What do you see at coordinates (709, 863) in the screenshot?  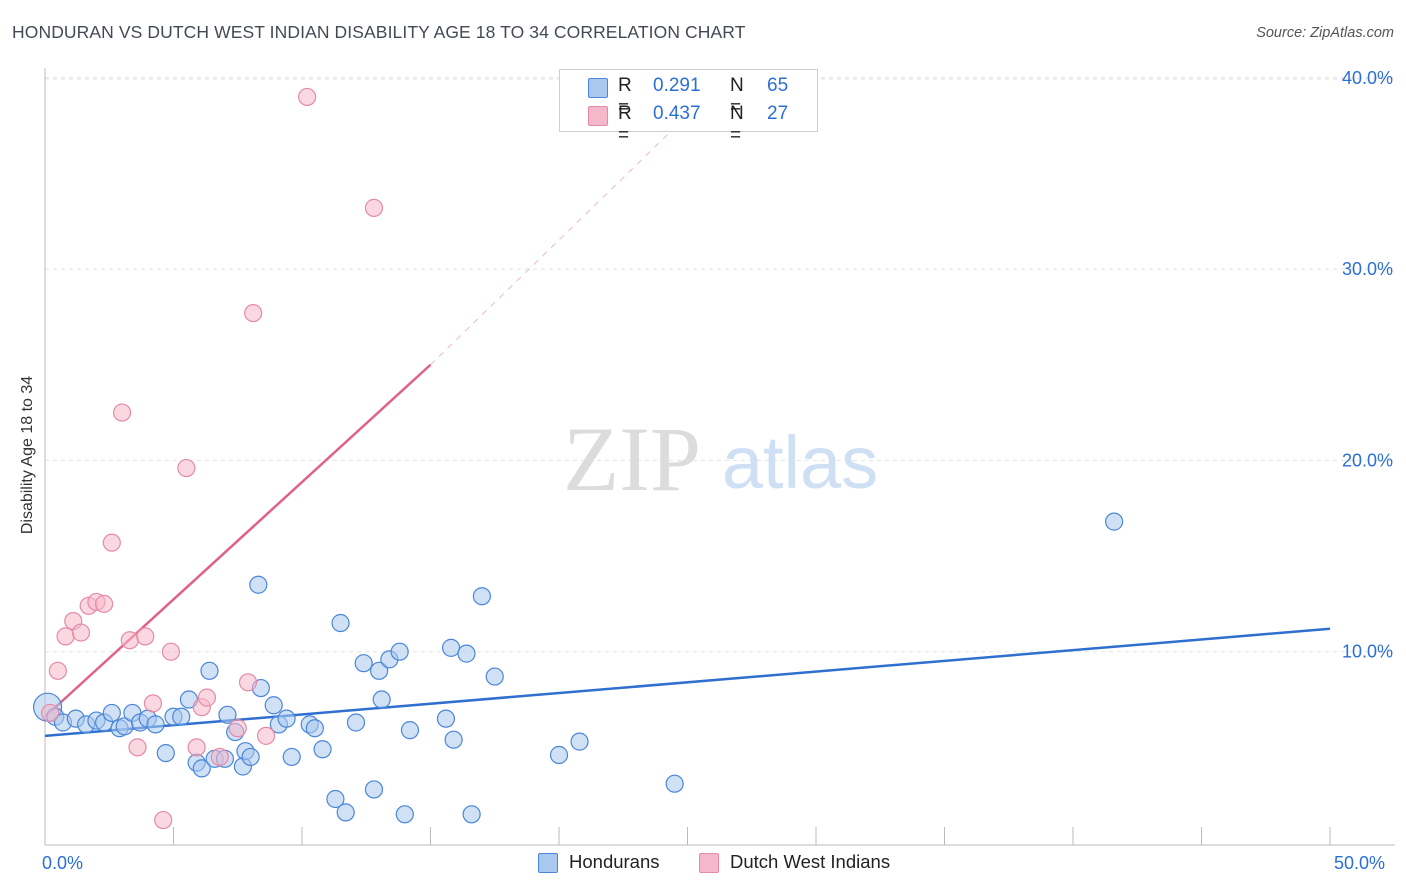 I see `bottom-legend-swatch-pink` at bounding box center [709, 863].